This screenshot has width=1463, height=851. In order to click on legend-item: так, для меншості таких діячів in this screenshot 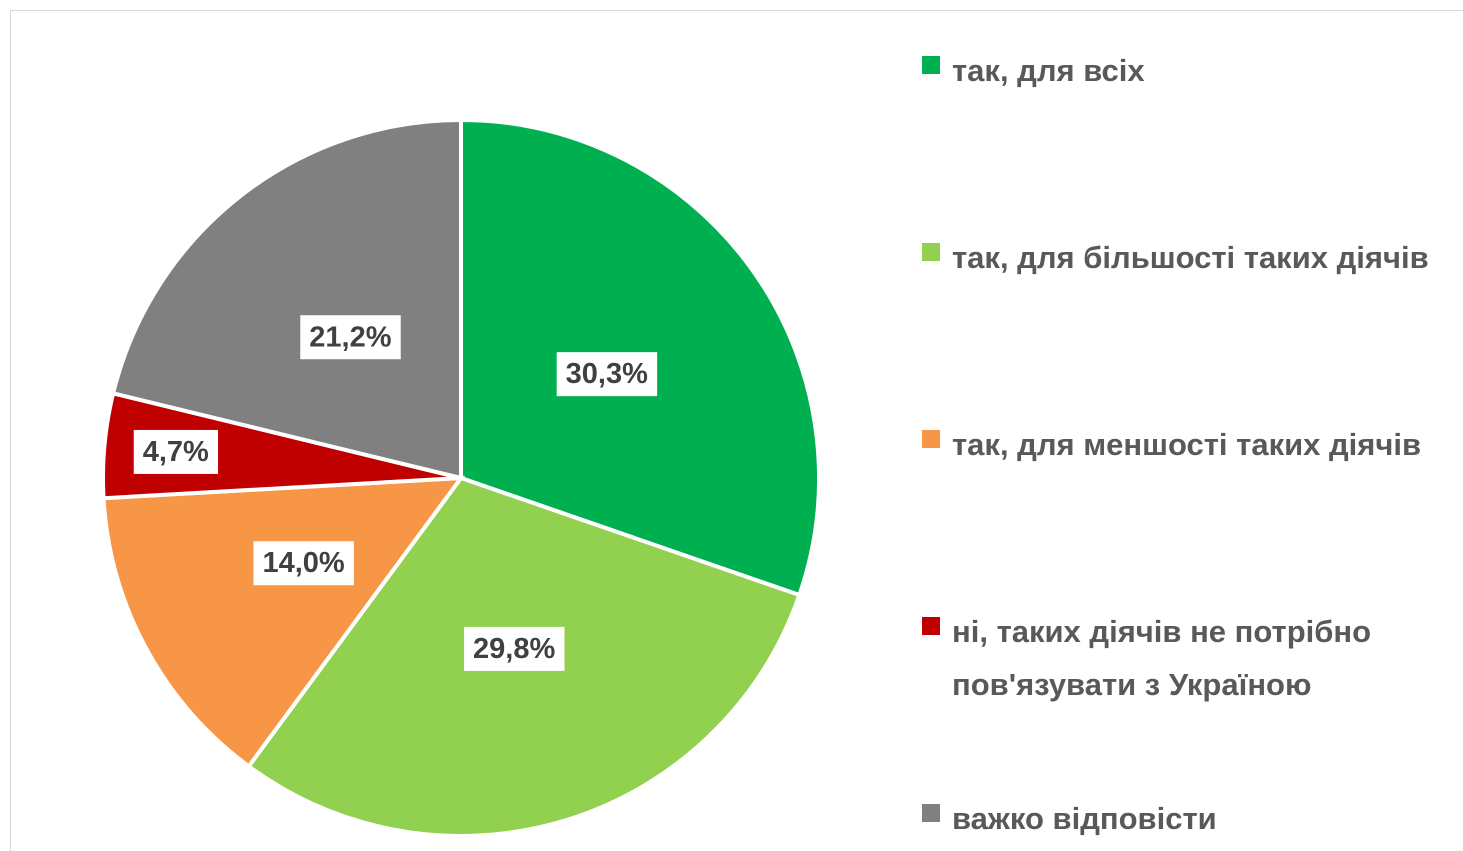, I will do `click(1192, 444)`.